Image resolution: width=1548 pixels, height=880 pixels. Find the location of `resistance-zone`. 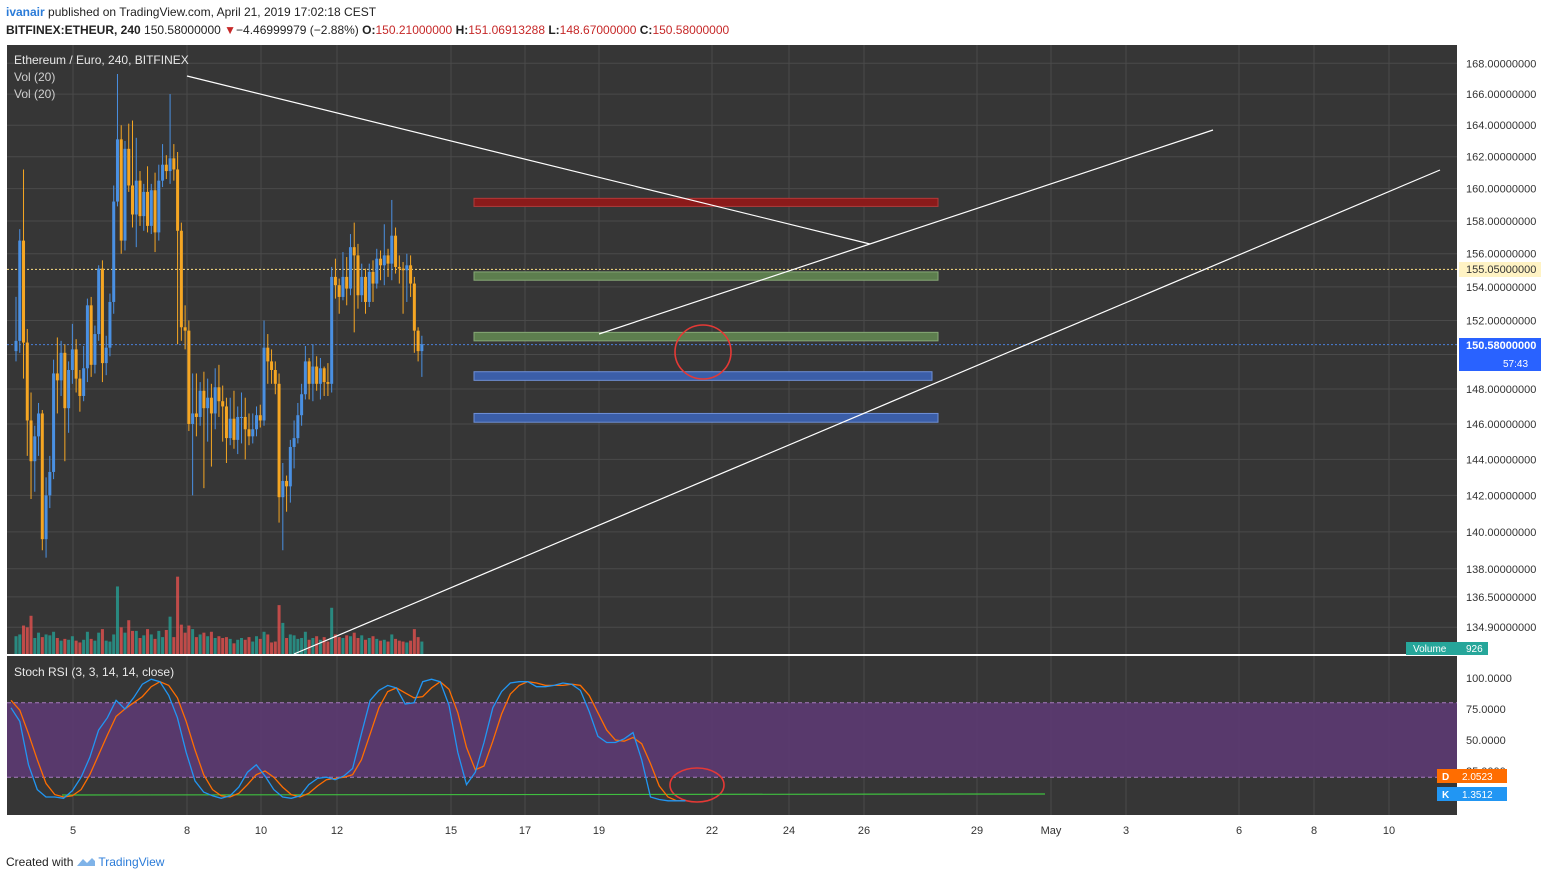

resistance-zone is located at coordinates (706, 202).